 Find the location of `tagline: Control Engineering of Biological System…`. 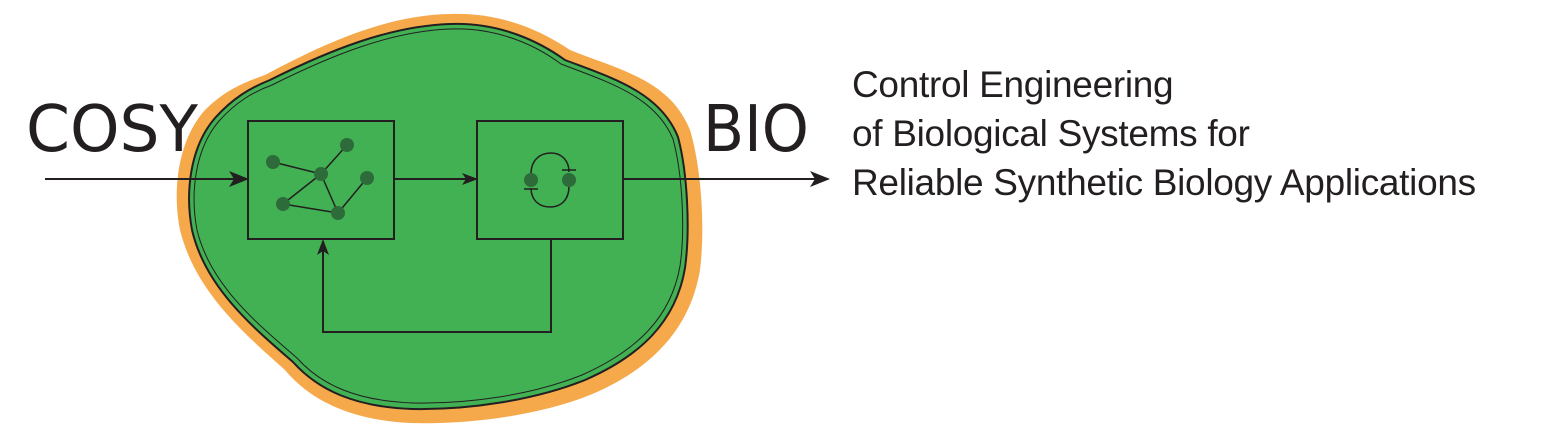

tagline: Control Engineering of Biological System… is located at coordinates (1202, 133).